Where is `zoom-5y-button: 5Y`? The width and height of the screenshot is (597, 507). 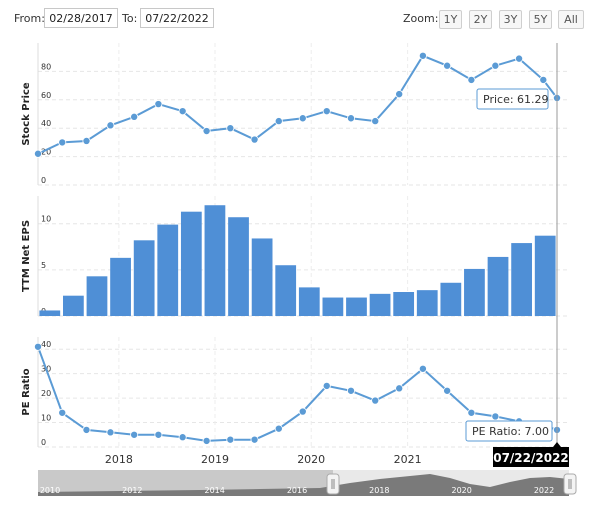 zoom-5y-button: 5Y is located at coordinates (540, 19).